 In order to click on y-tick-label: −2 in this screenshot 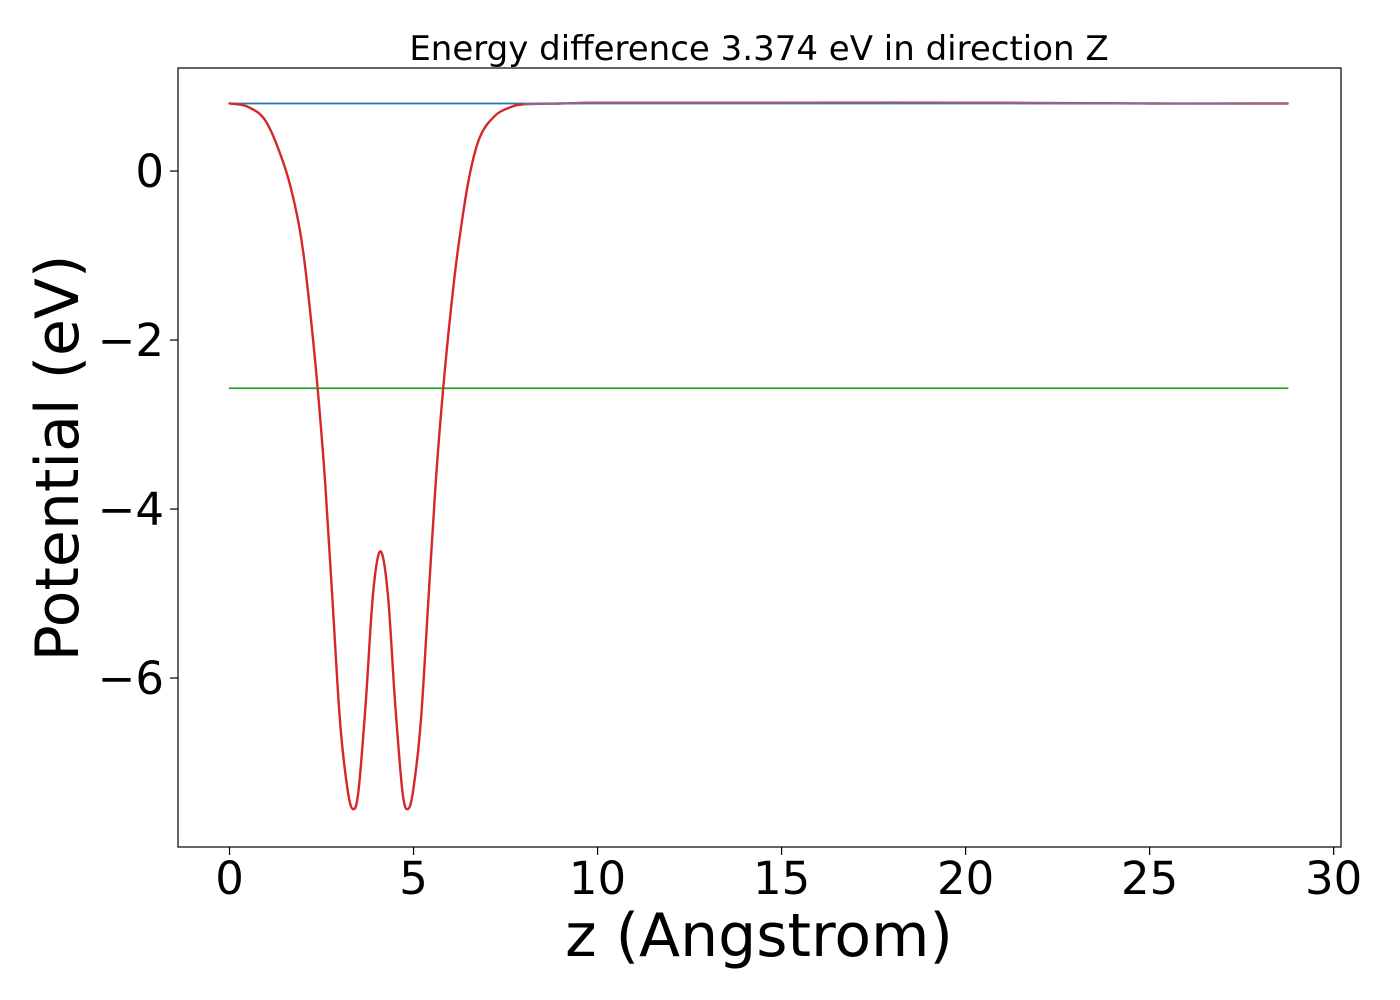, I will do `click(131, 340)`.